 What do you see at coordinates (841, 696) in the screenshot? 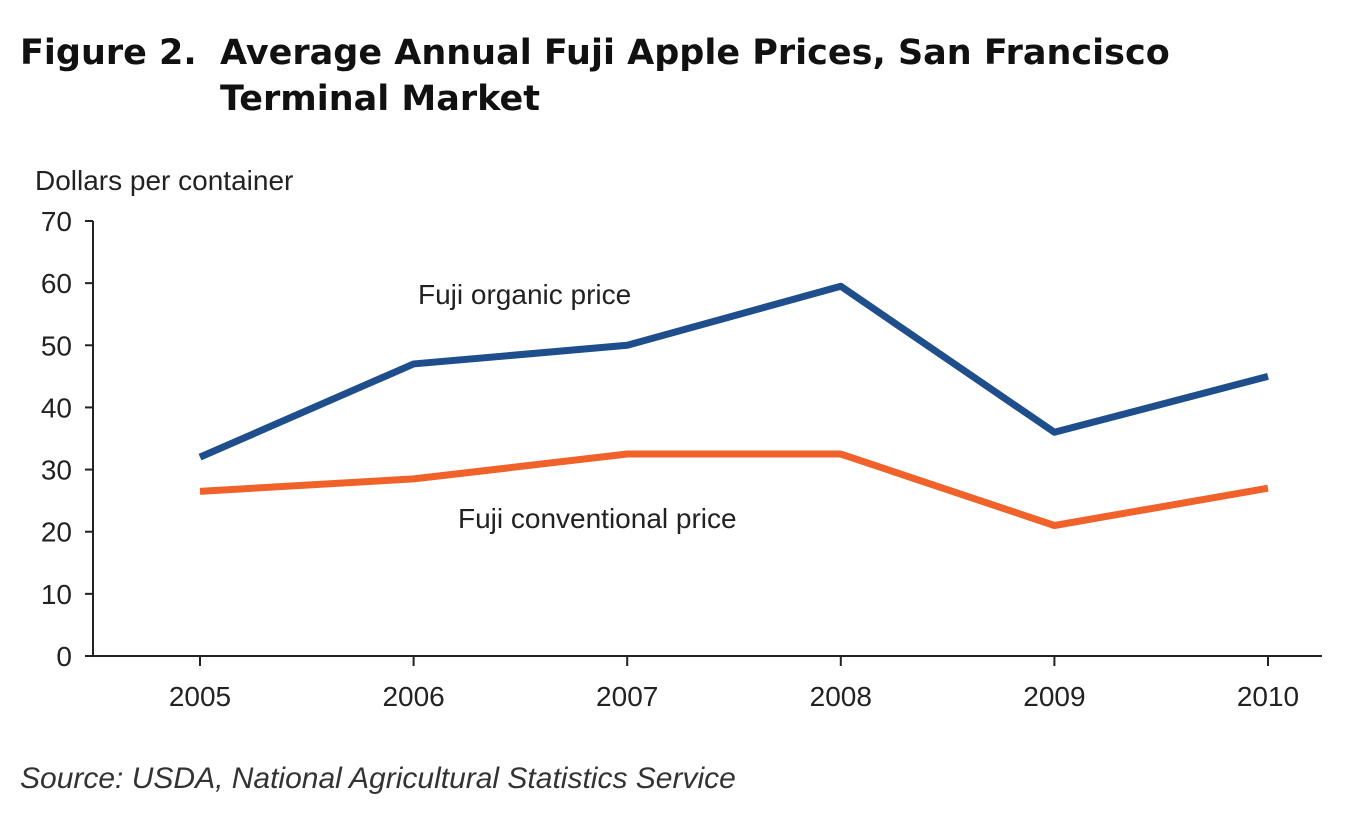
I see `x-tick-label: 2008` at bounding box center [841, 696].